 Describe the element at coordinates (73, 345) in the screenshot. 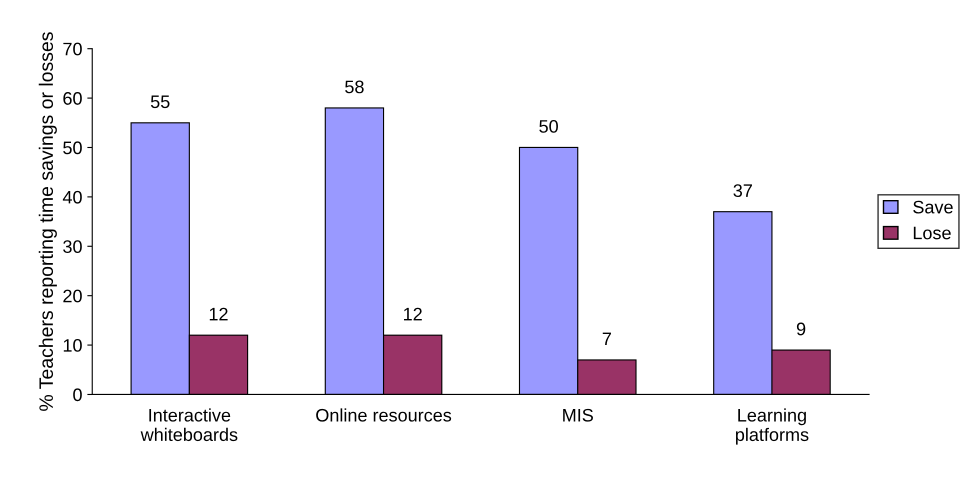

I see `y-tick-label: 10` at that location.